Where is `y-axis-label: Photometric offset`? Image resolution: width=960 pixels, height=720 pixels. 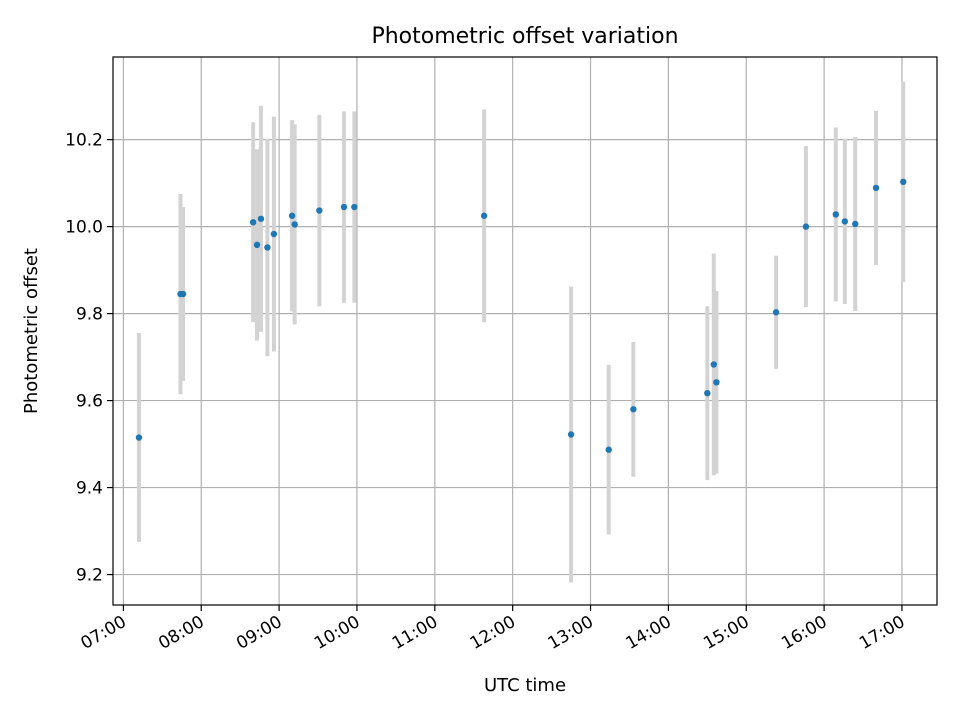
y-axis-label: Photometric offset is located at coordinates (31, 331).